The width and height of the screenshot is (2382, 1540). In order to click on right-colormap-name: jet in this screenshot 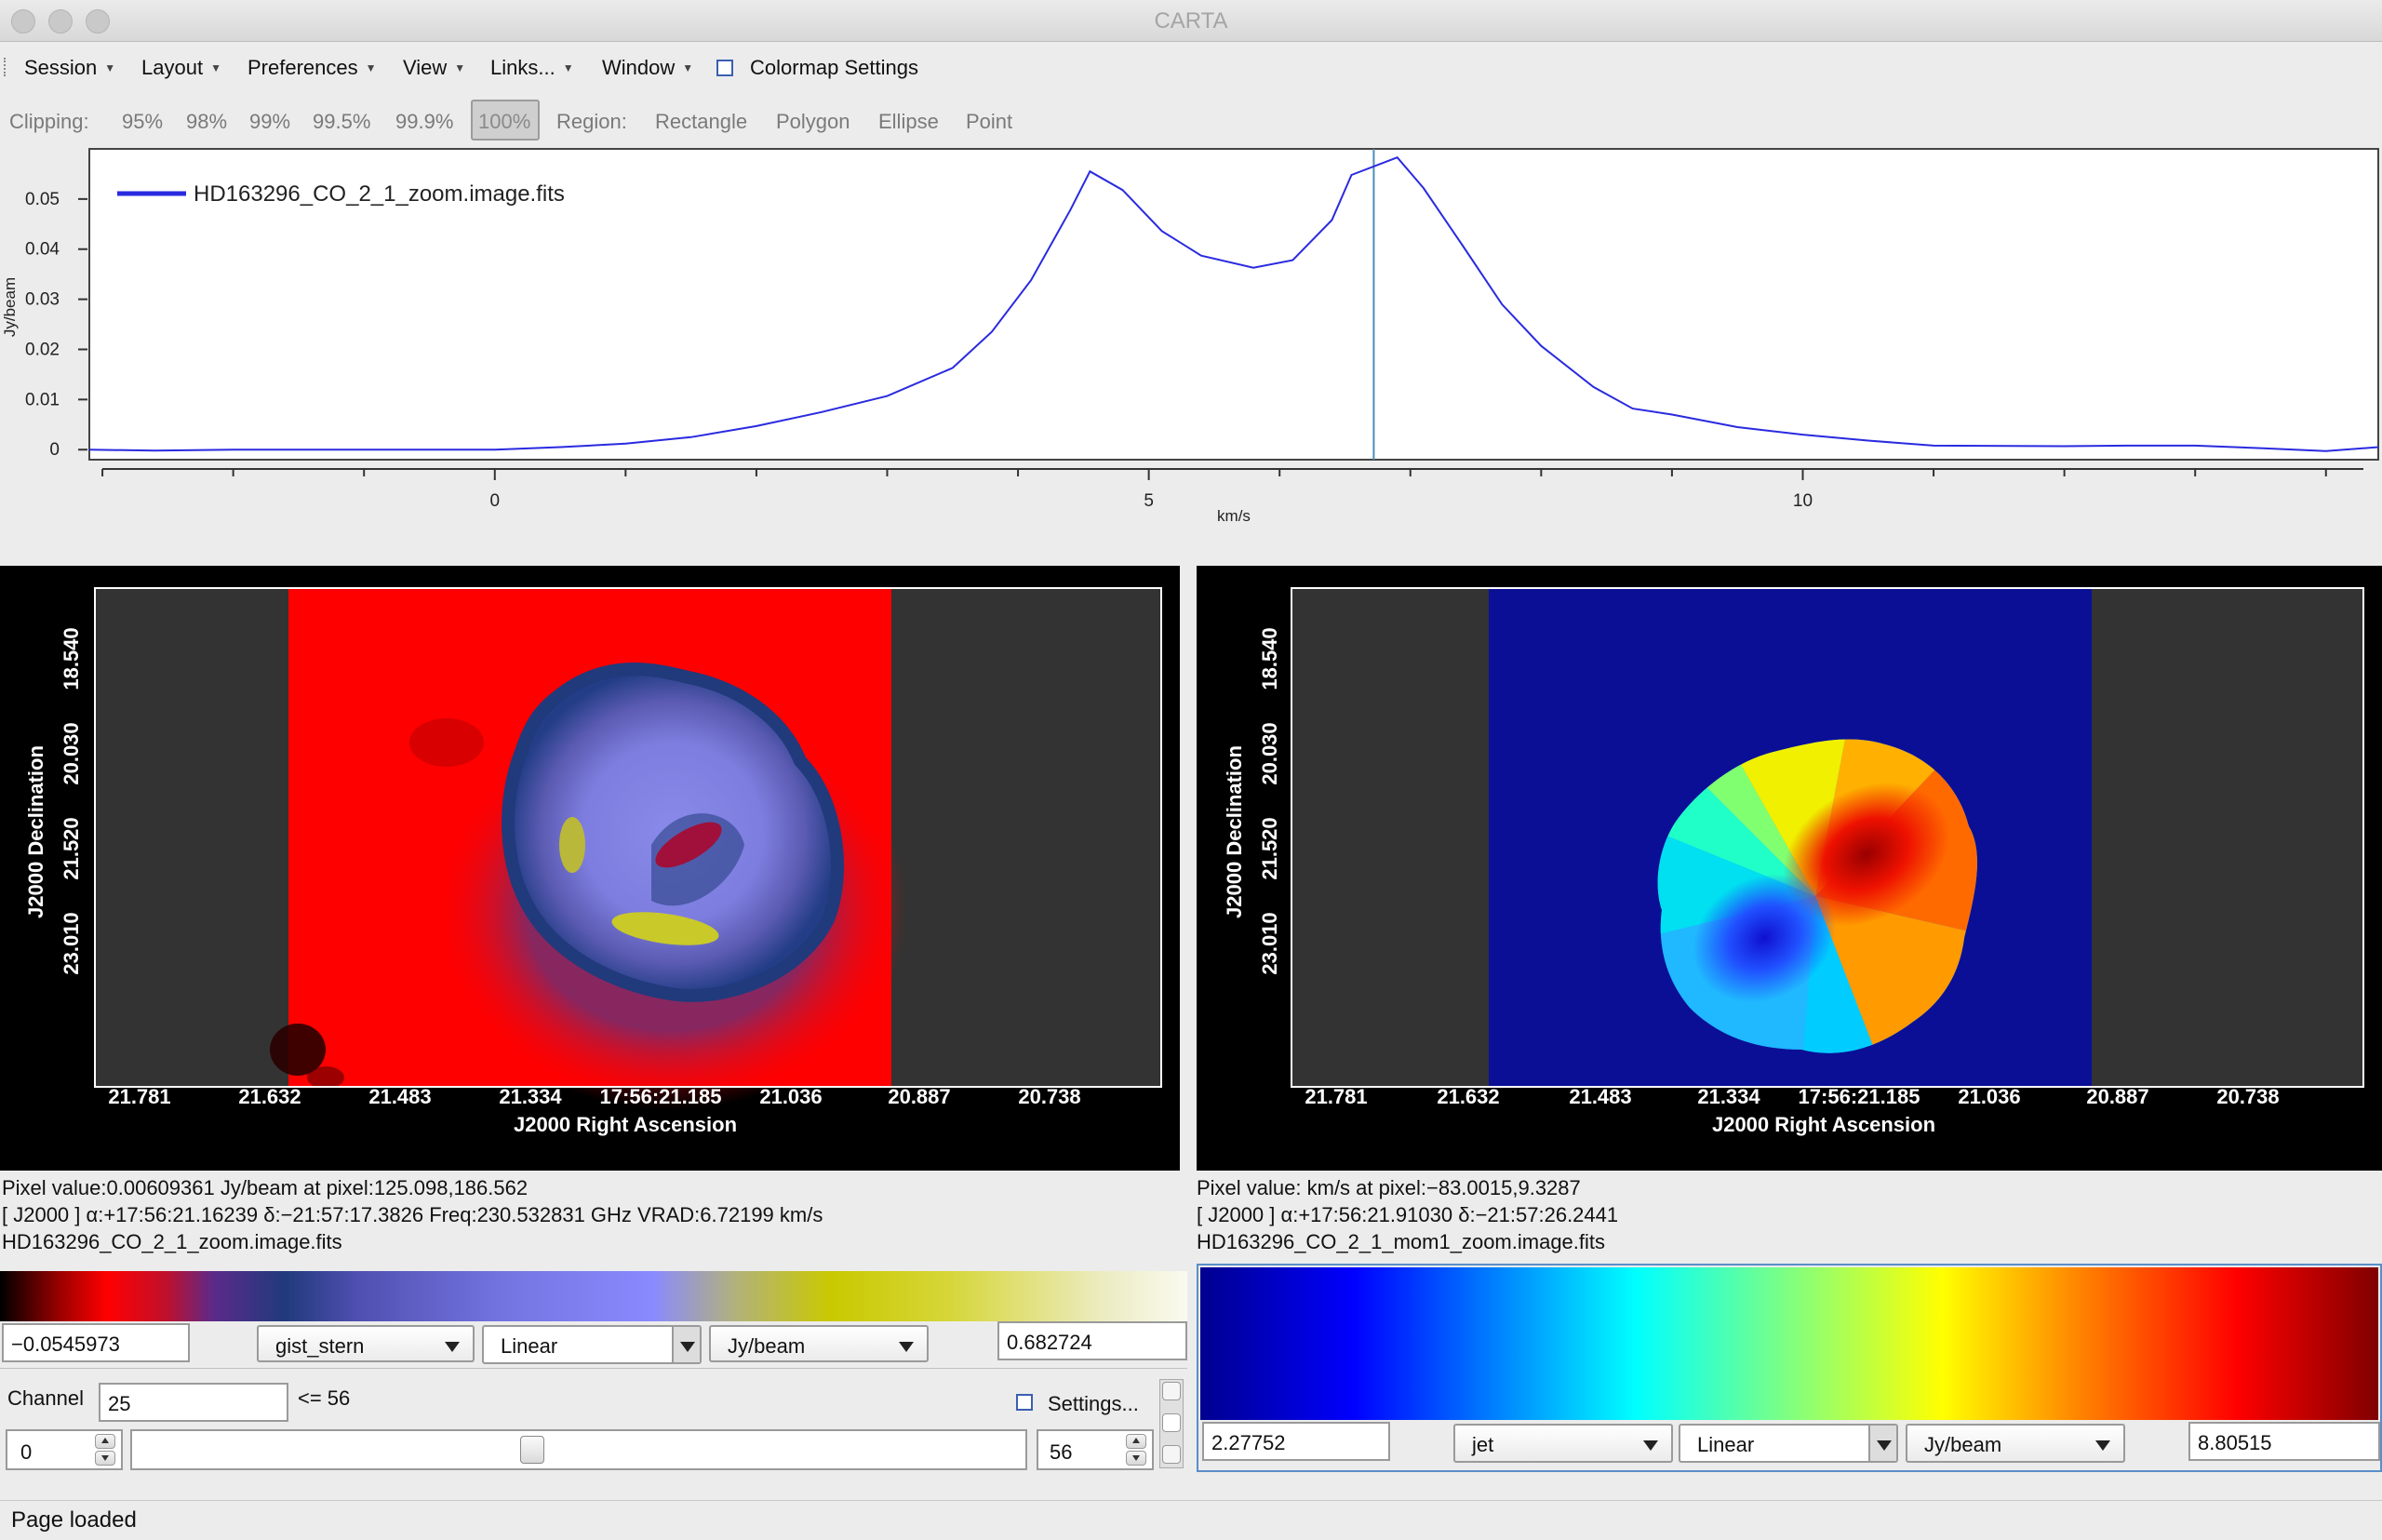, I will do `click(1483, 1444)`.